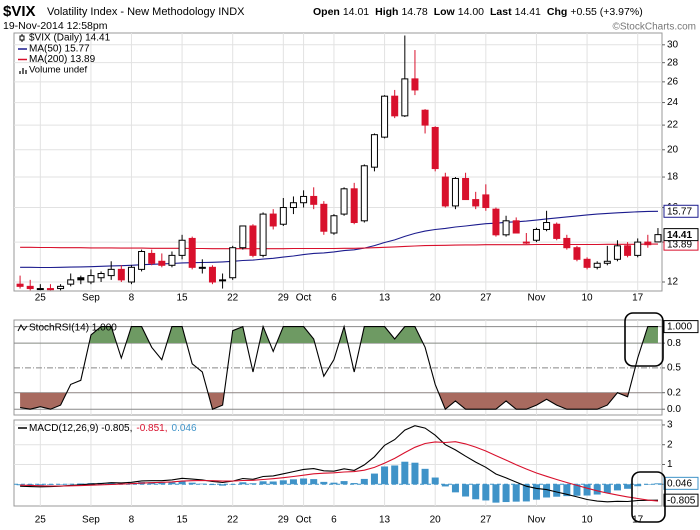 This screenshot has width=700, height=530. Describe the element at coordinates (386, 12) in the screenshot. I see `quote-label: High` at that location.